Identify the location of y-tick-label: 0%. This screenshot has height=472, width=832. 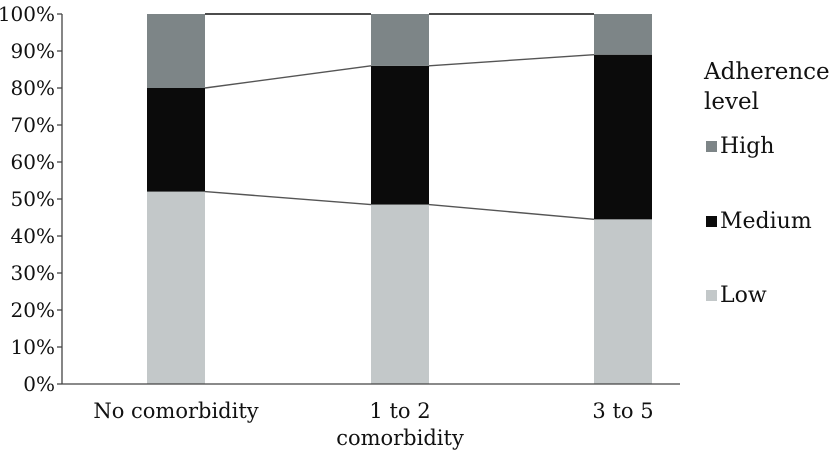
(39, 384).